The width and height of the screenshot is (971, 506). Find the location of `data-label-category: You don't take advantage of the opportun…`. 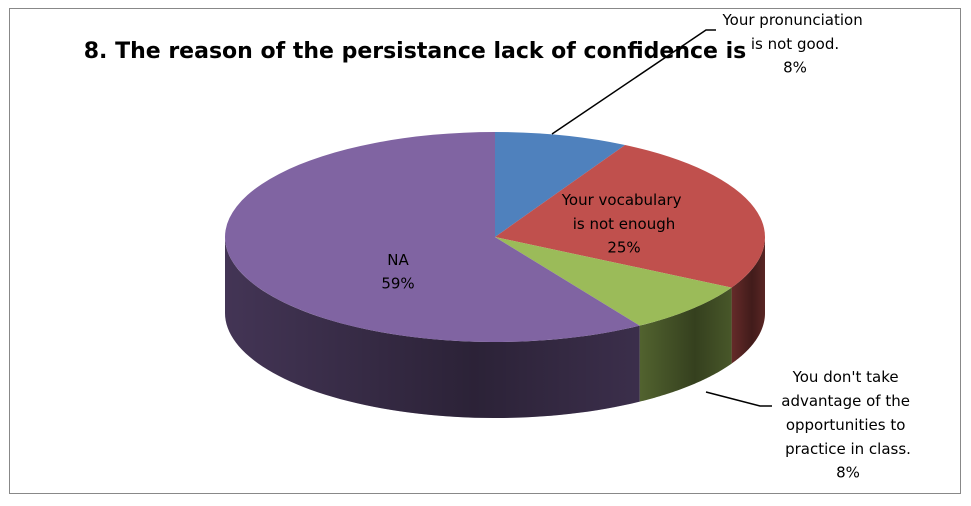

data-label-category: You don't take advantage of the opportun… is located at coordinates (848, 413).